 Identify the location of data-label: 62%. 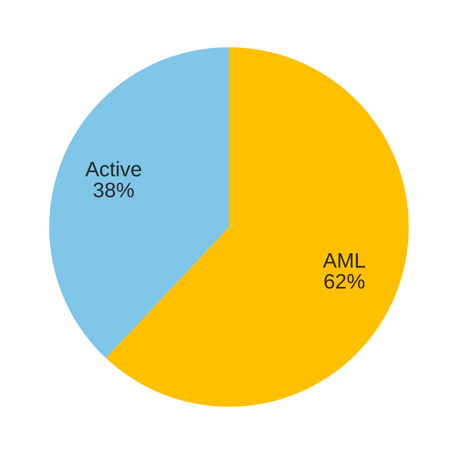
(344, 281).